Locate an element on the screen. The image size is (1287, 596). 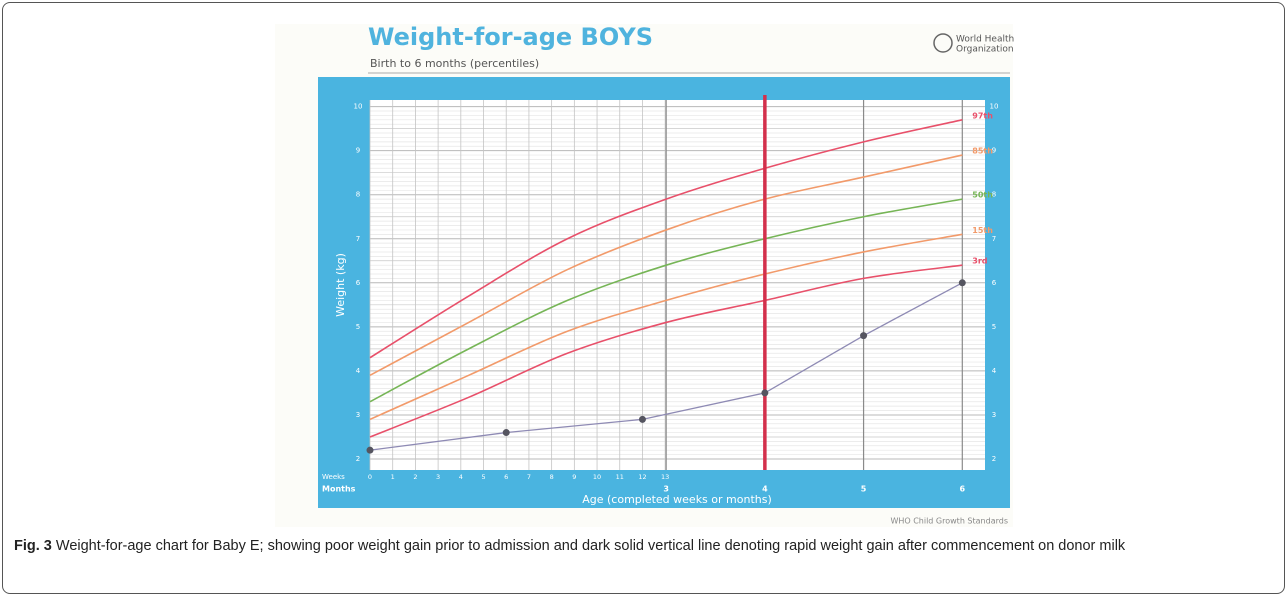
y-tick-label: 6 is located at coordinates (358, 283).